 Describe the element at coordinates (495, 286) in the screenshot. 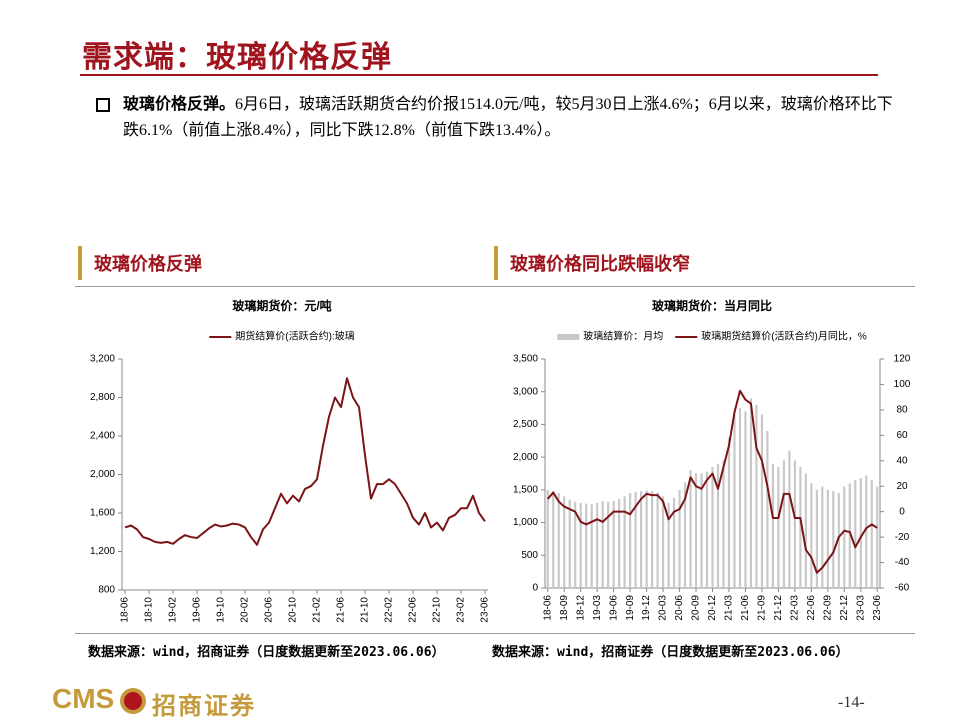

I see `section-rule` at that location.